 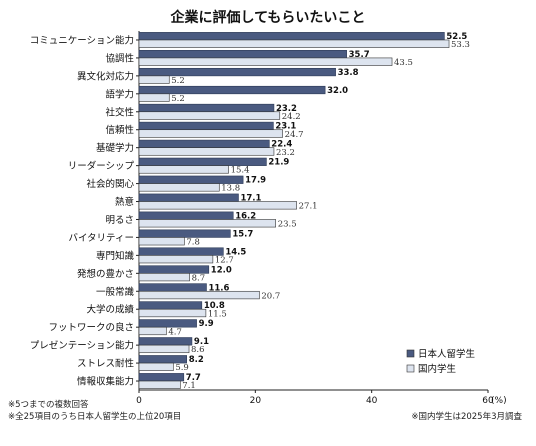 What do you see at coordinates (82, 40) in the screenshot?
I see `category-label: コミュニケーション能力` at bounding box center [82, 40].